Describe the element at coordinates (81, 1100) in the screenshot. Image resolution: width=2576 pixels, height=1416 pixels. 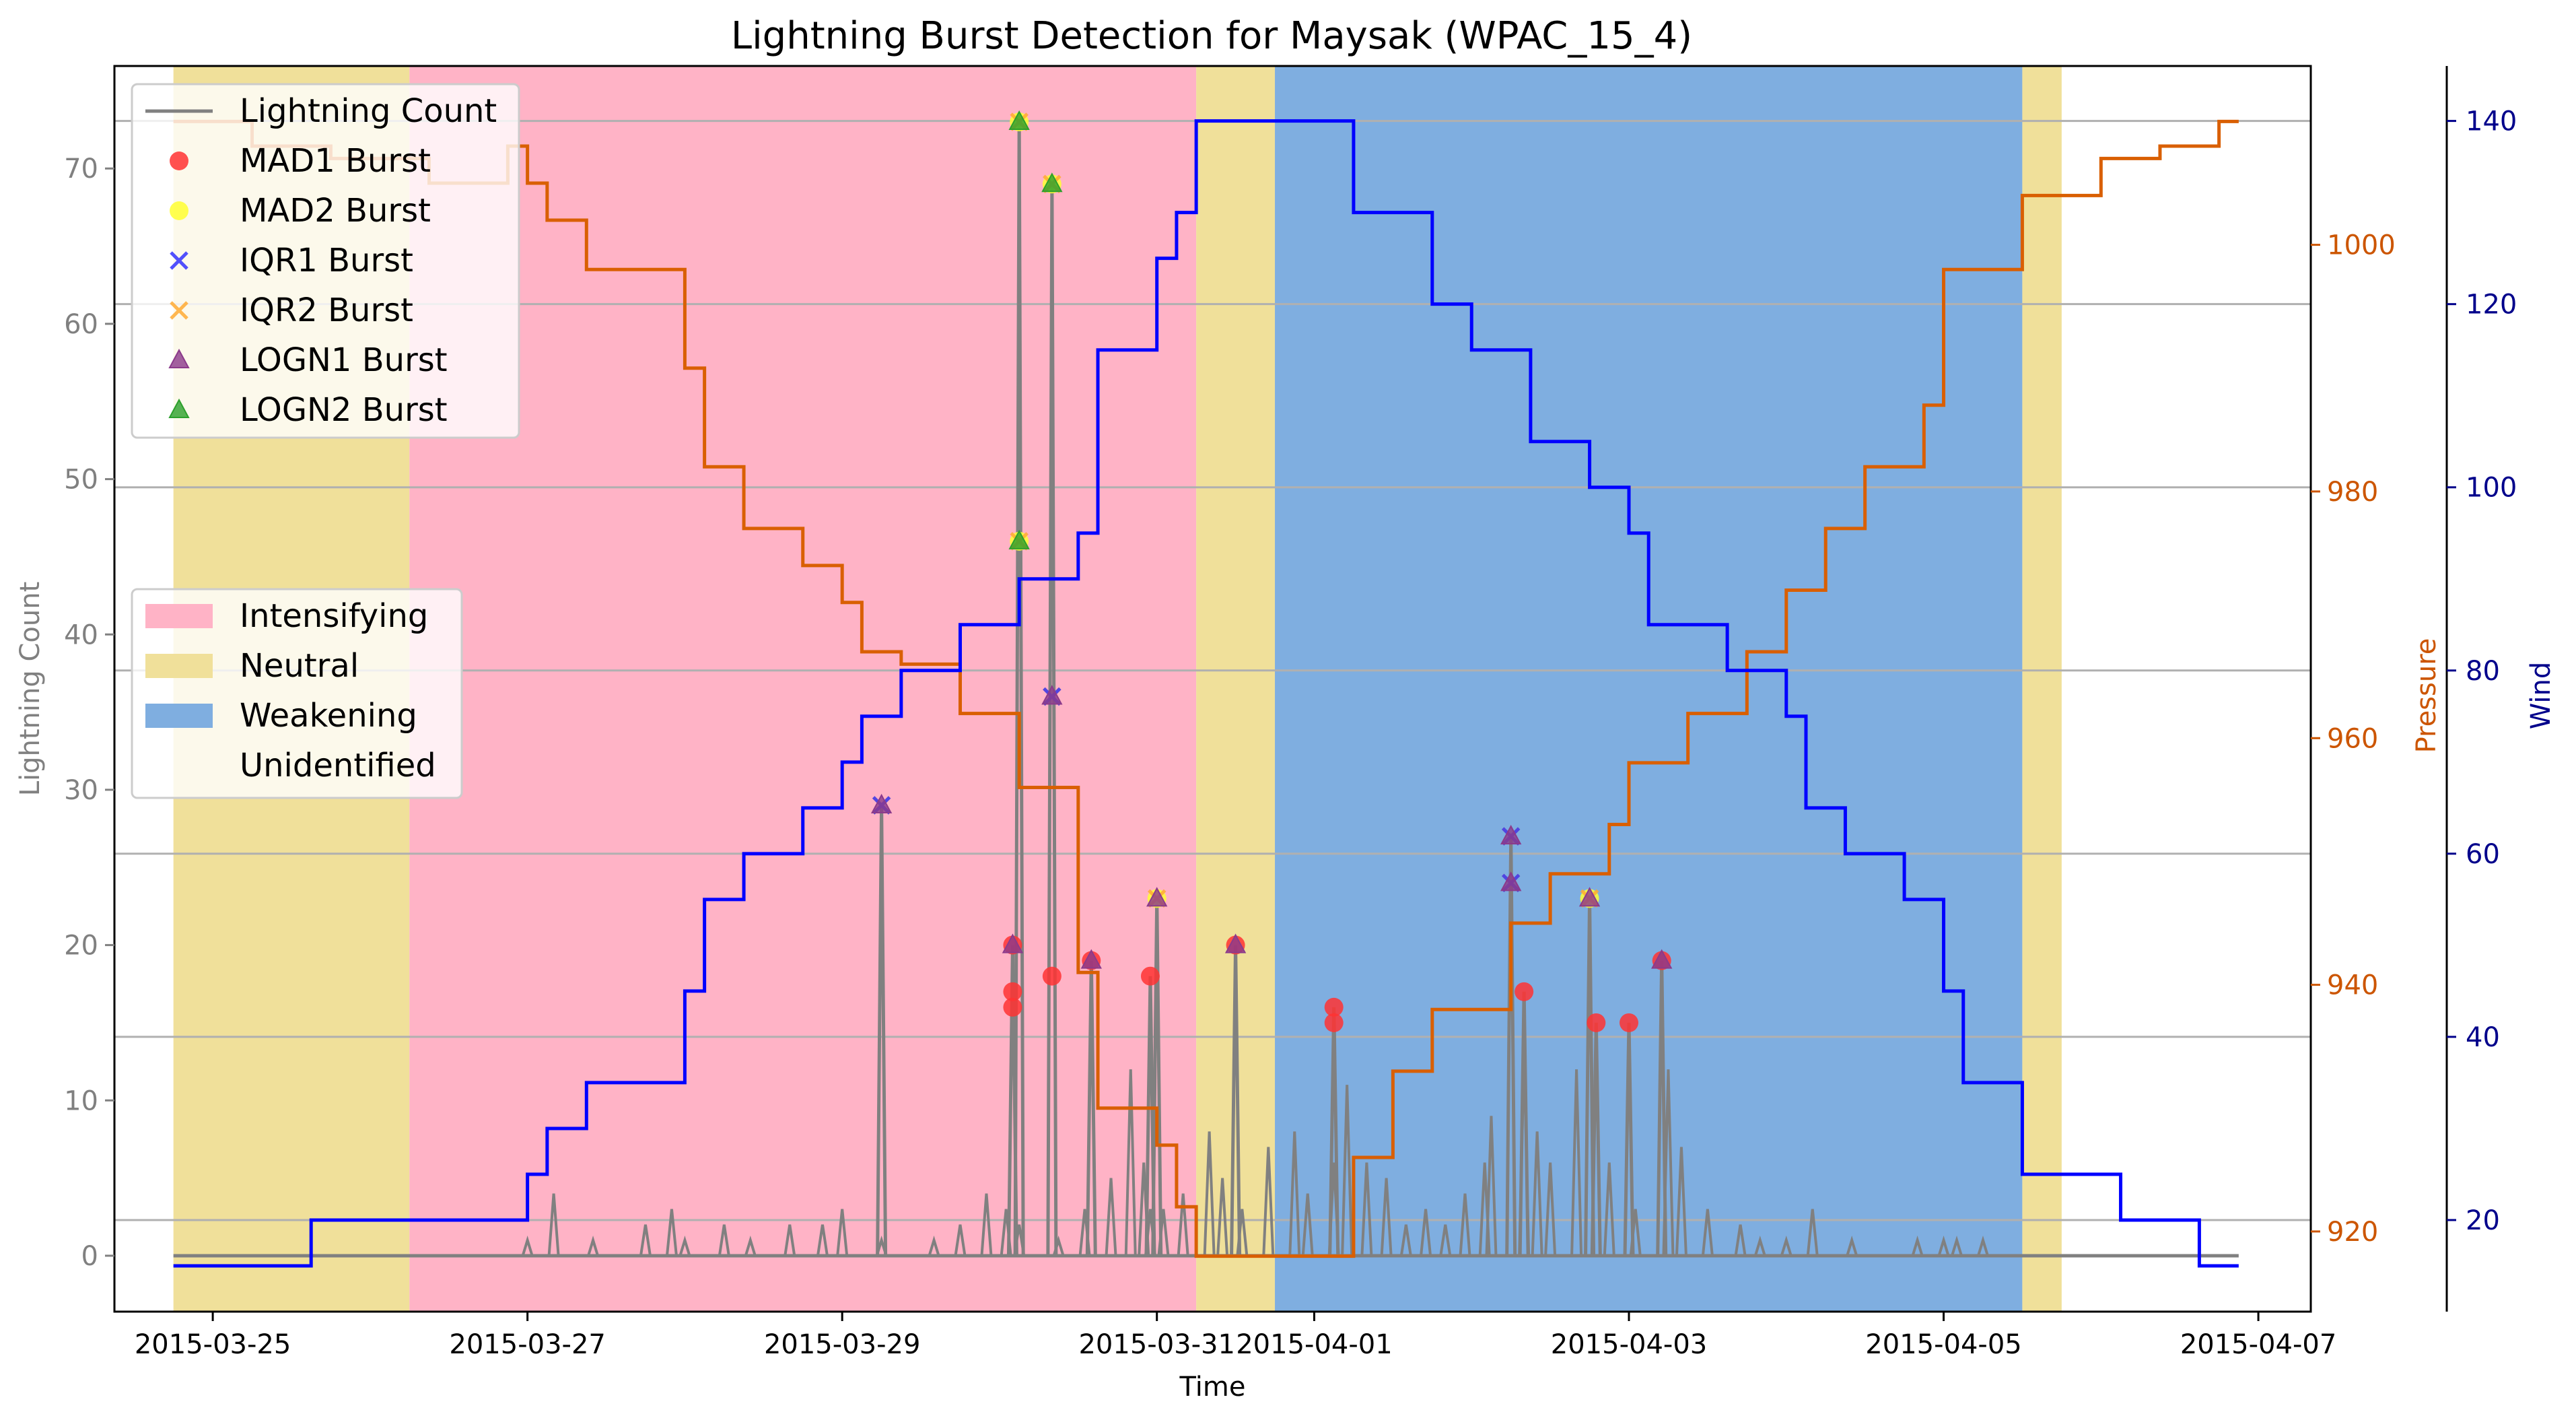
I see `y-left-tick-label: 10` at that location.